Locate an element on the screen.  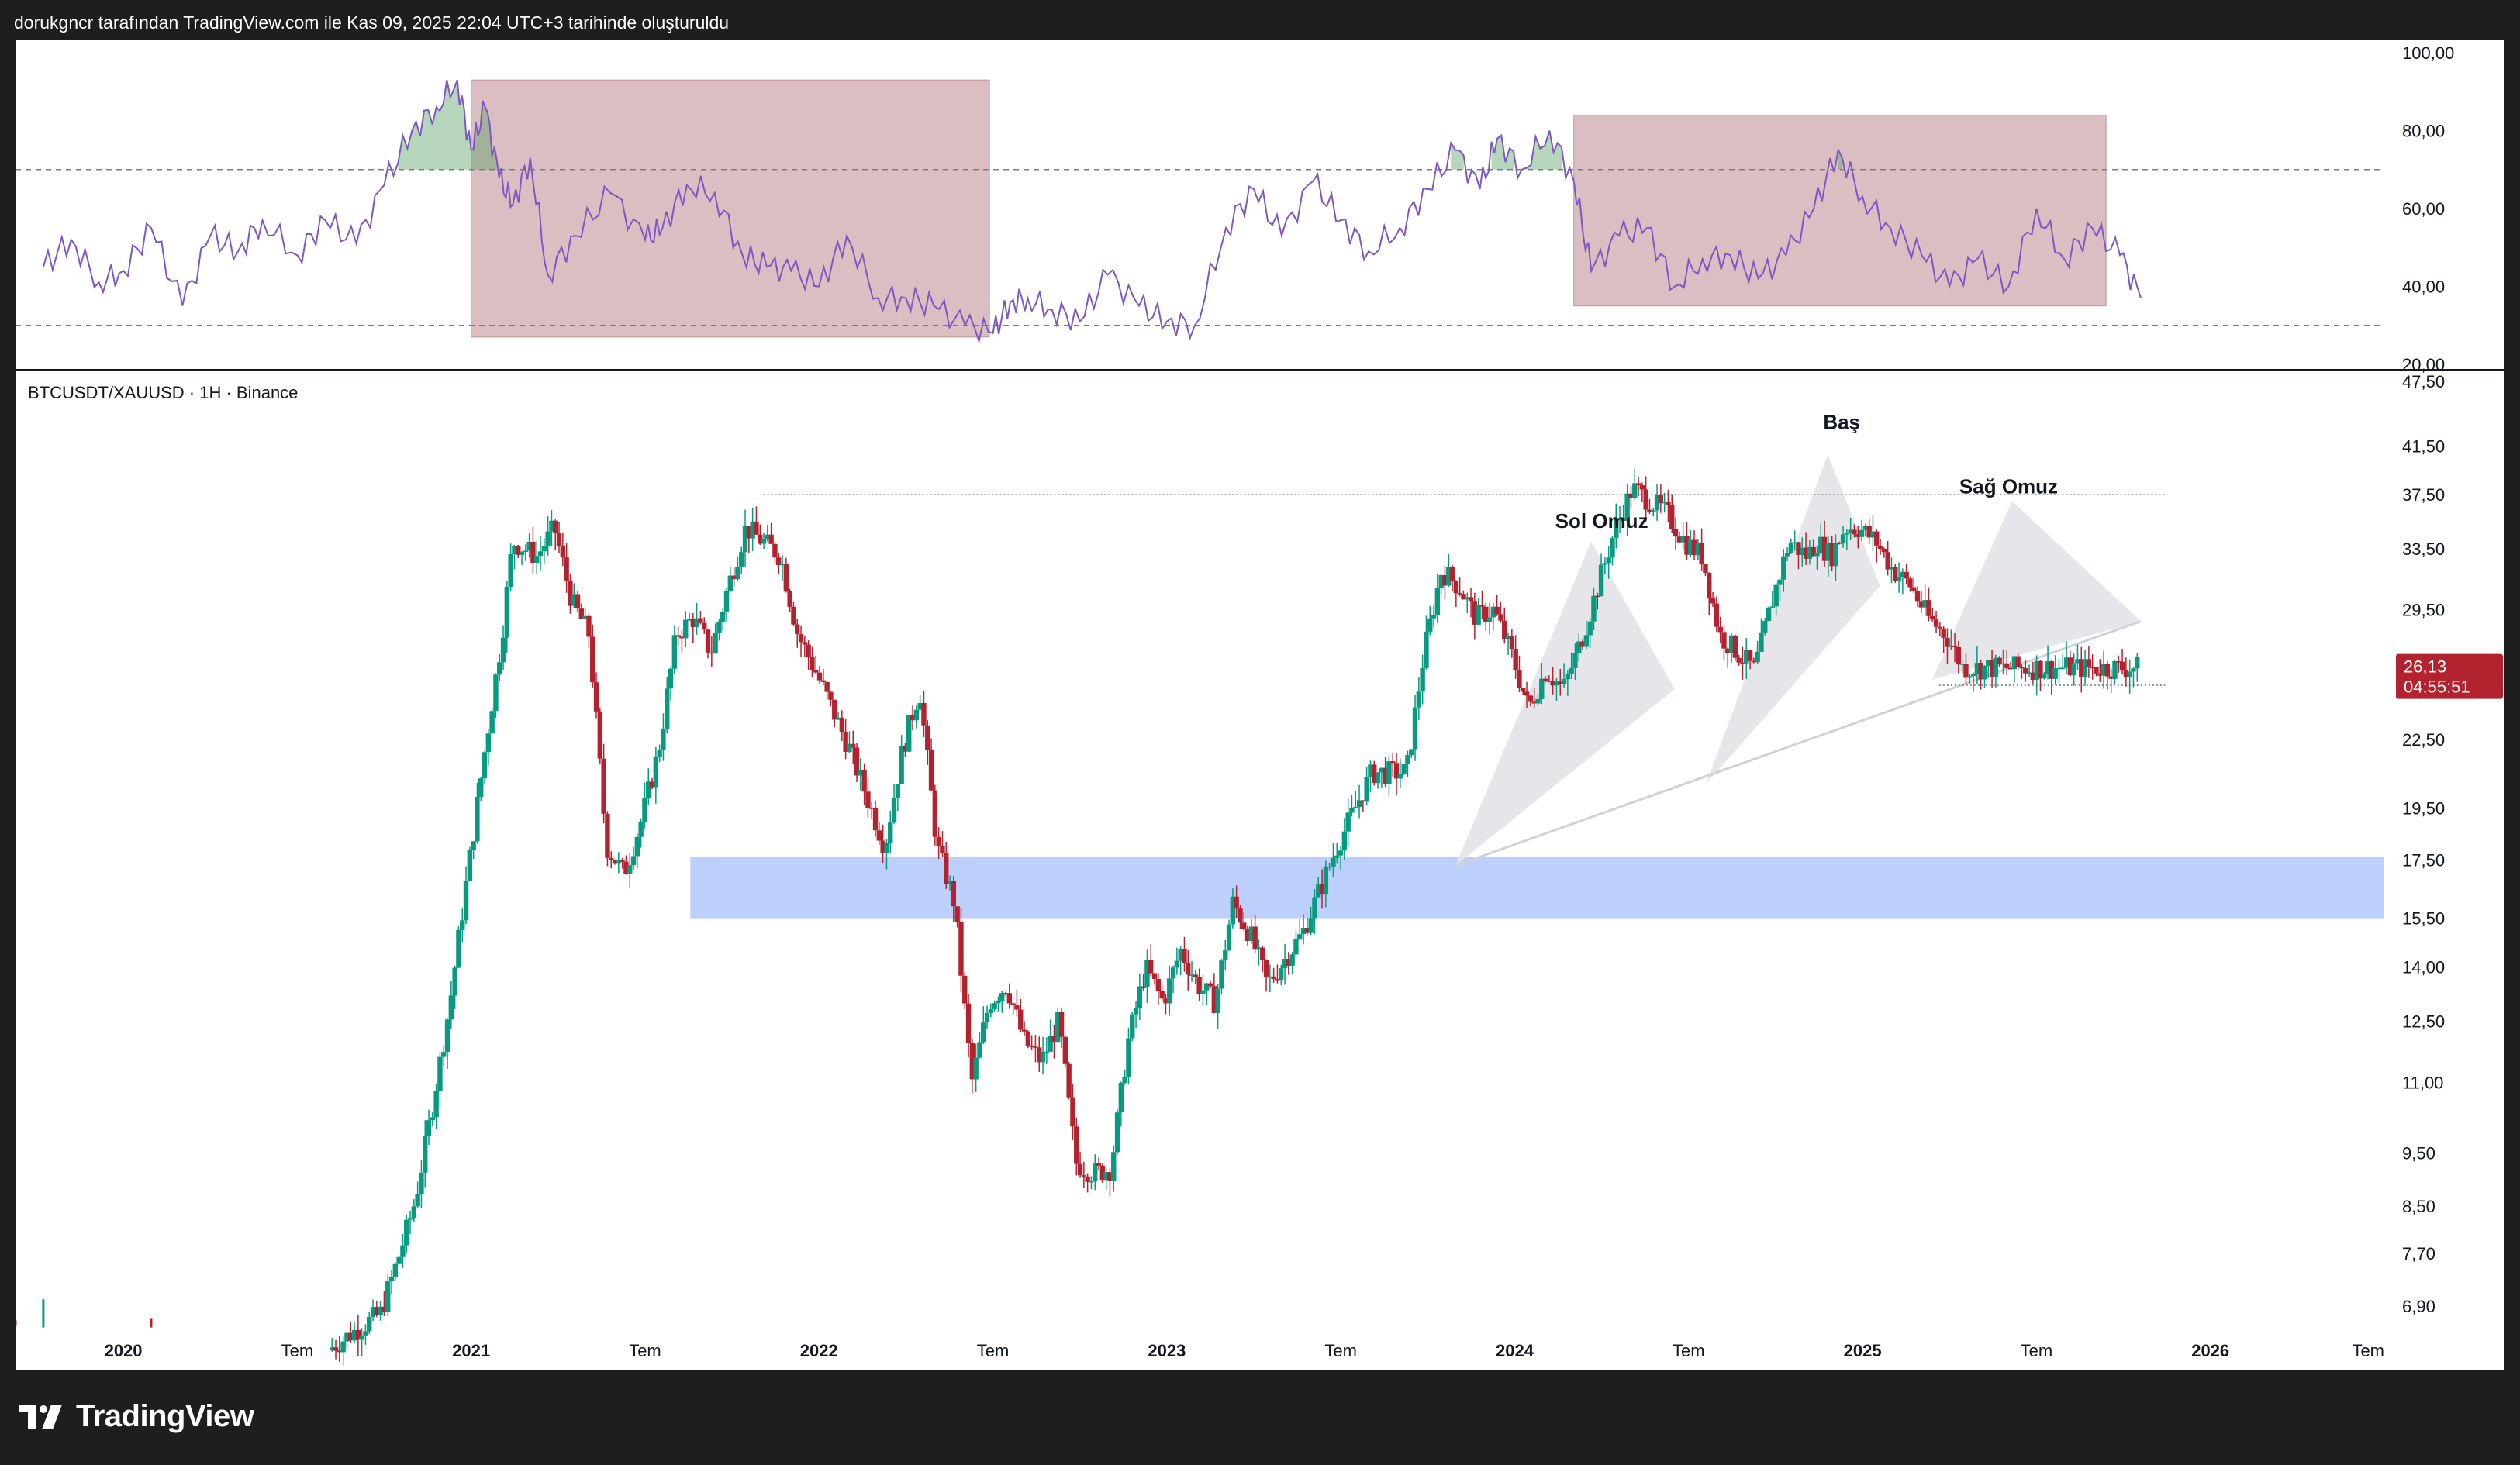
pattern-label: Baş is located at coordinates (1841, 422).